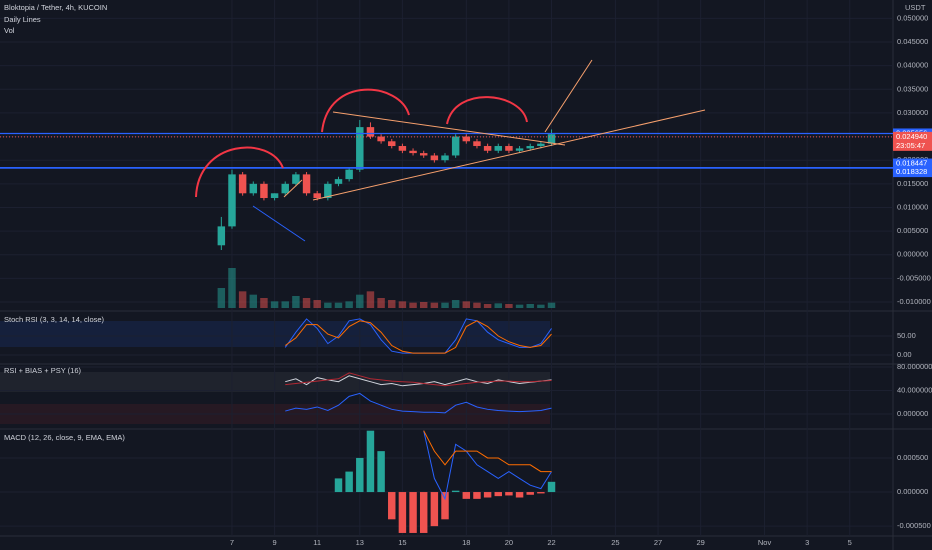 Image resolution: width=932 pixels, height=550 pixels. What do you see at coordinates (912, 112) in the screenshot?
I see `y-tick-label: 0.030000` at bounding box center [912, 112].